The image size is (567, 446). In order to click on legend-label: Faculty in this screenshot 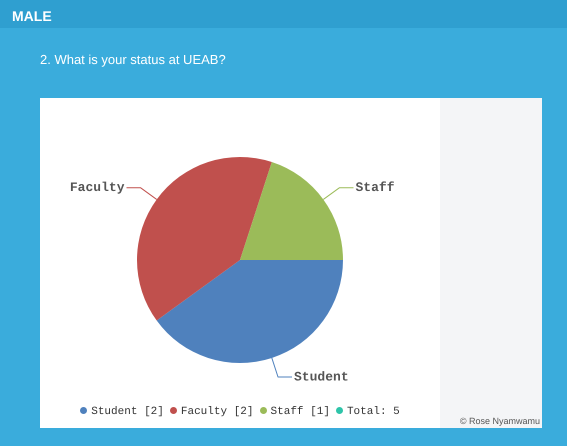, I will do `click(204, 412)`.